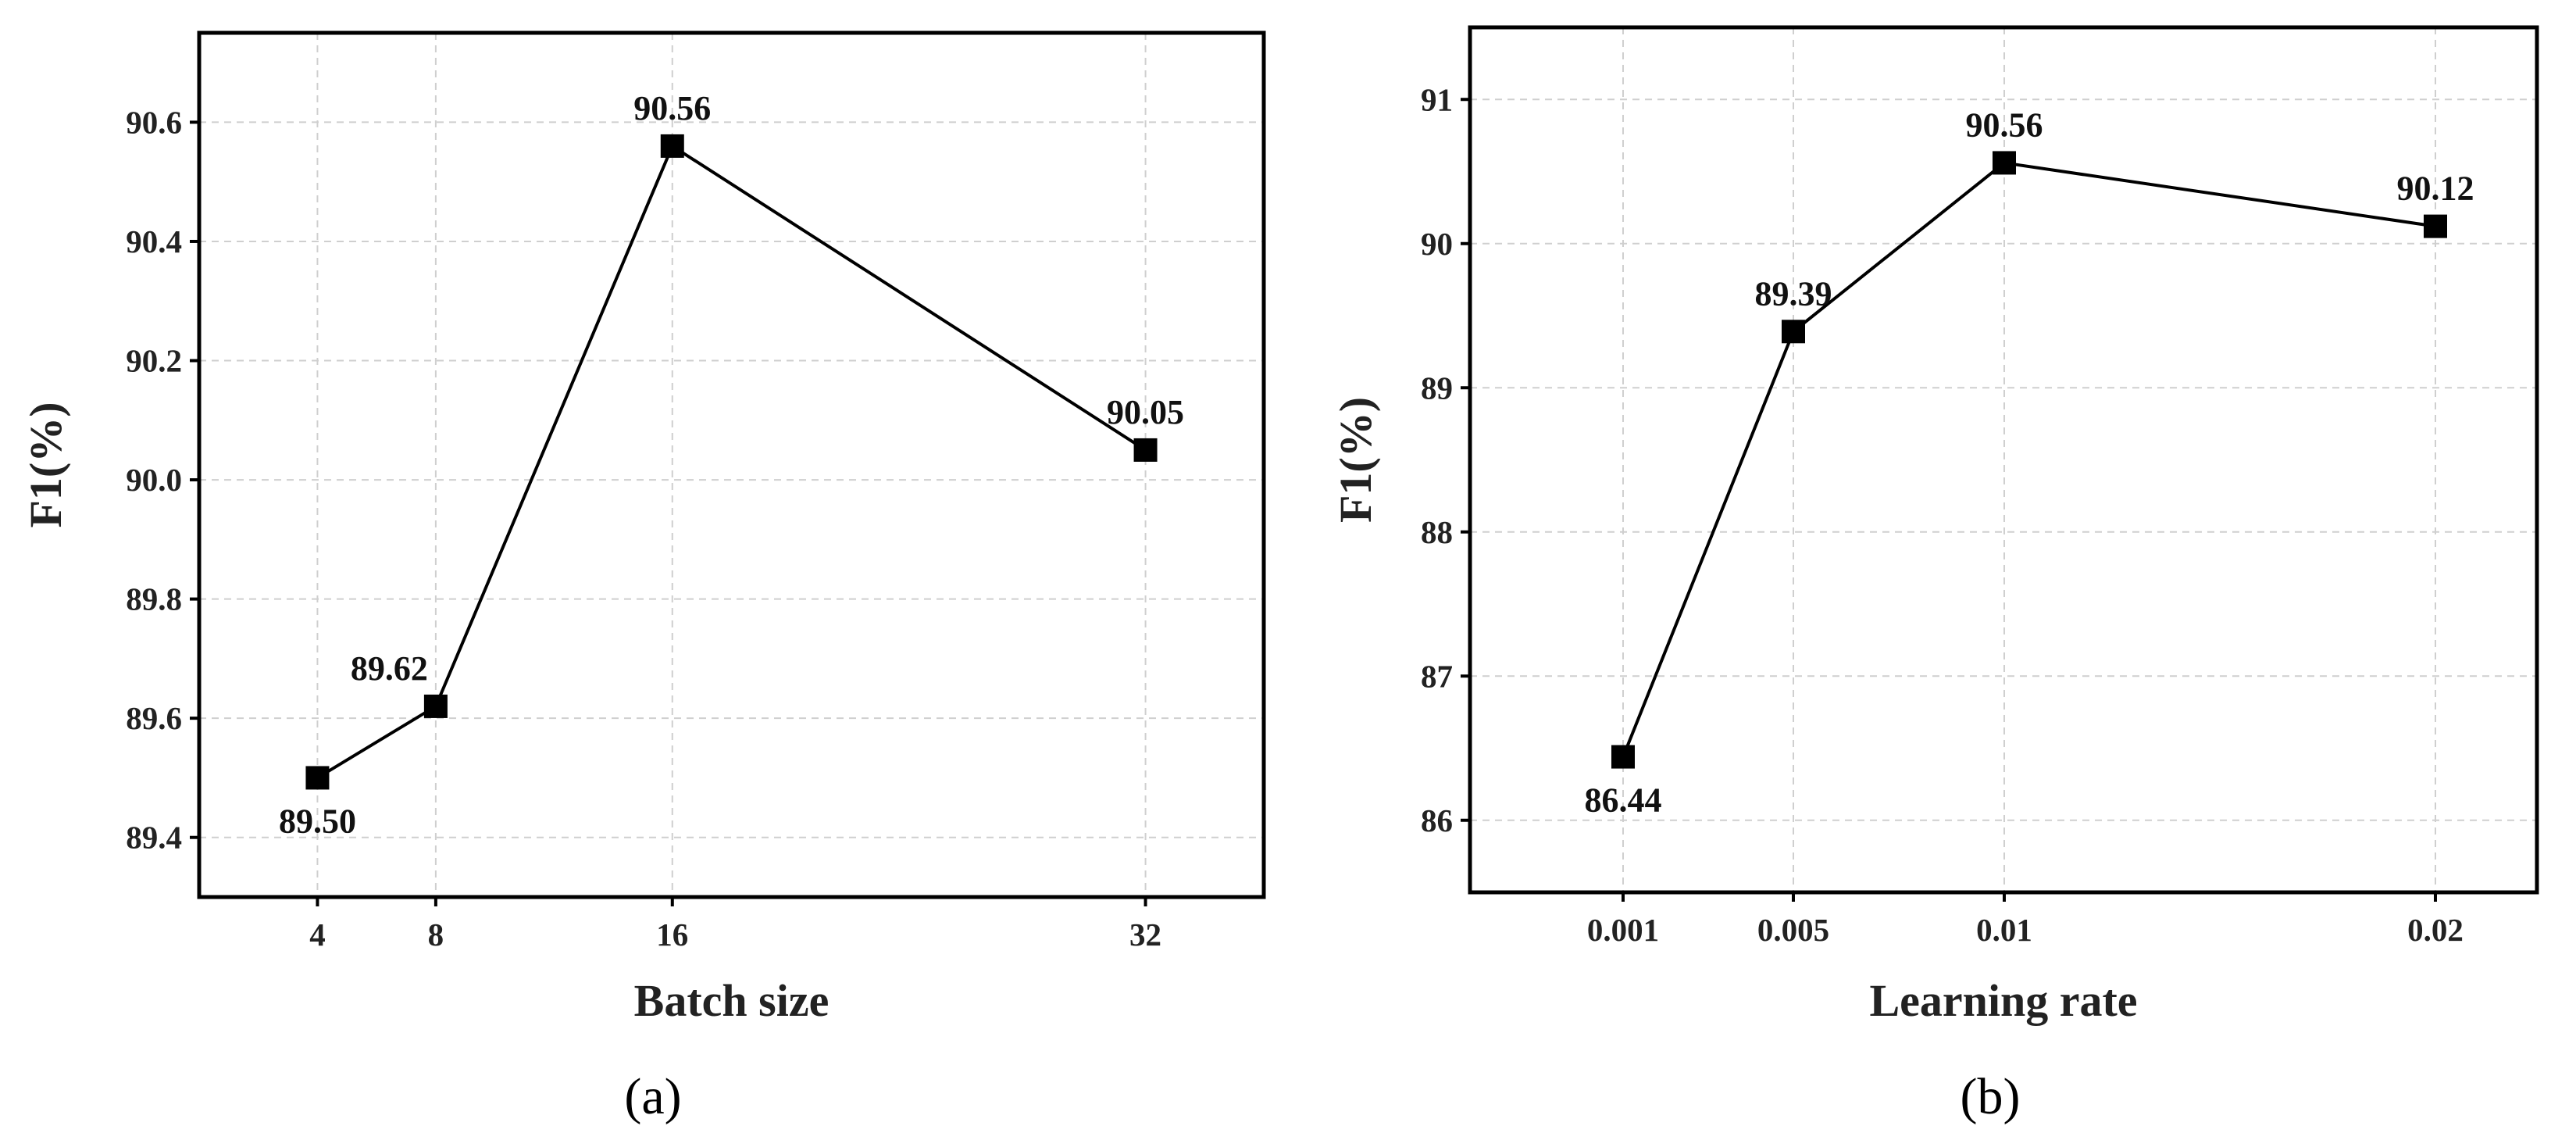 This screenshot has height=1133, width=2576. Describe the element at coordinates (389, 668) in the screenshot. I see `data-label: 89.62` at that location.